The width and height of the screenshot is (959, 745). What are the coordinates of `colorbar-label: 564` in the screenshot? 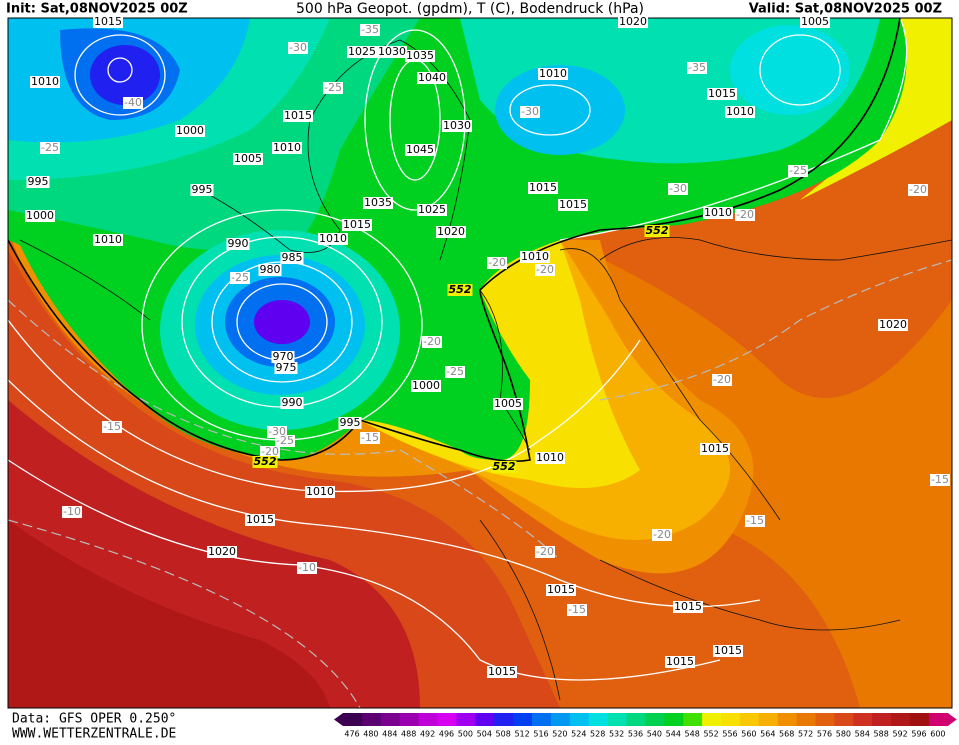 It's located at (767, 734).